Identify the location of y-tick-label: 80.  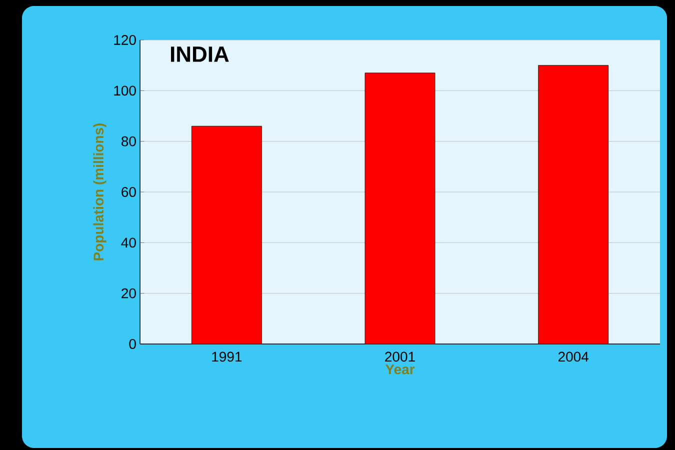
(129, 141).